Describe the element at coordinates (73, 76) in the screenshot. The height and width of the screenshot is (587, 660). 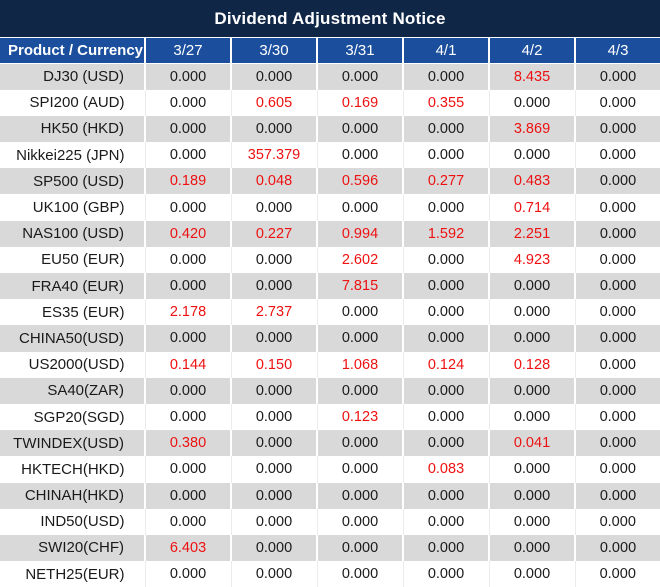
I see `product-cell: DJ30 (USD)` at that location.